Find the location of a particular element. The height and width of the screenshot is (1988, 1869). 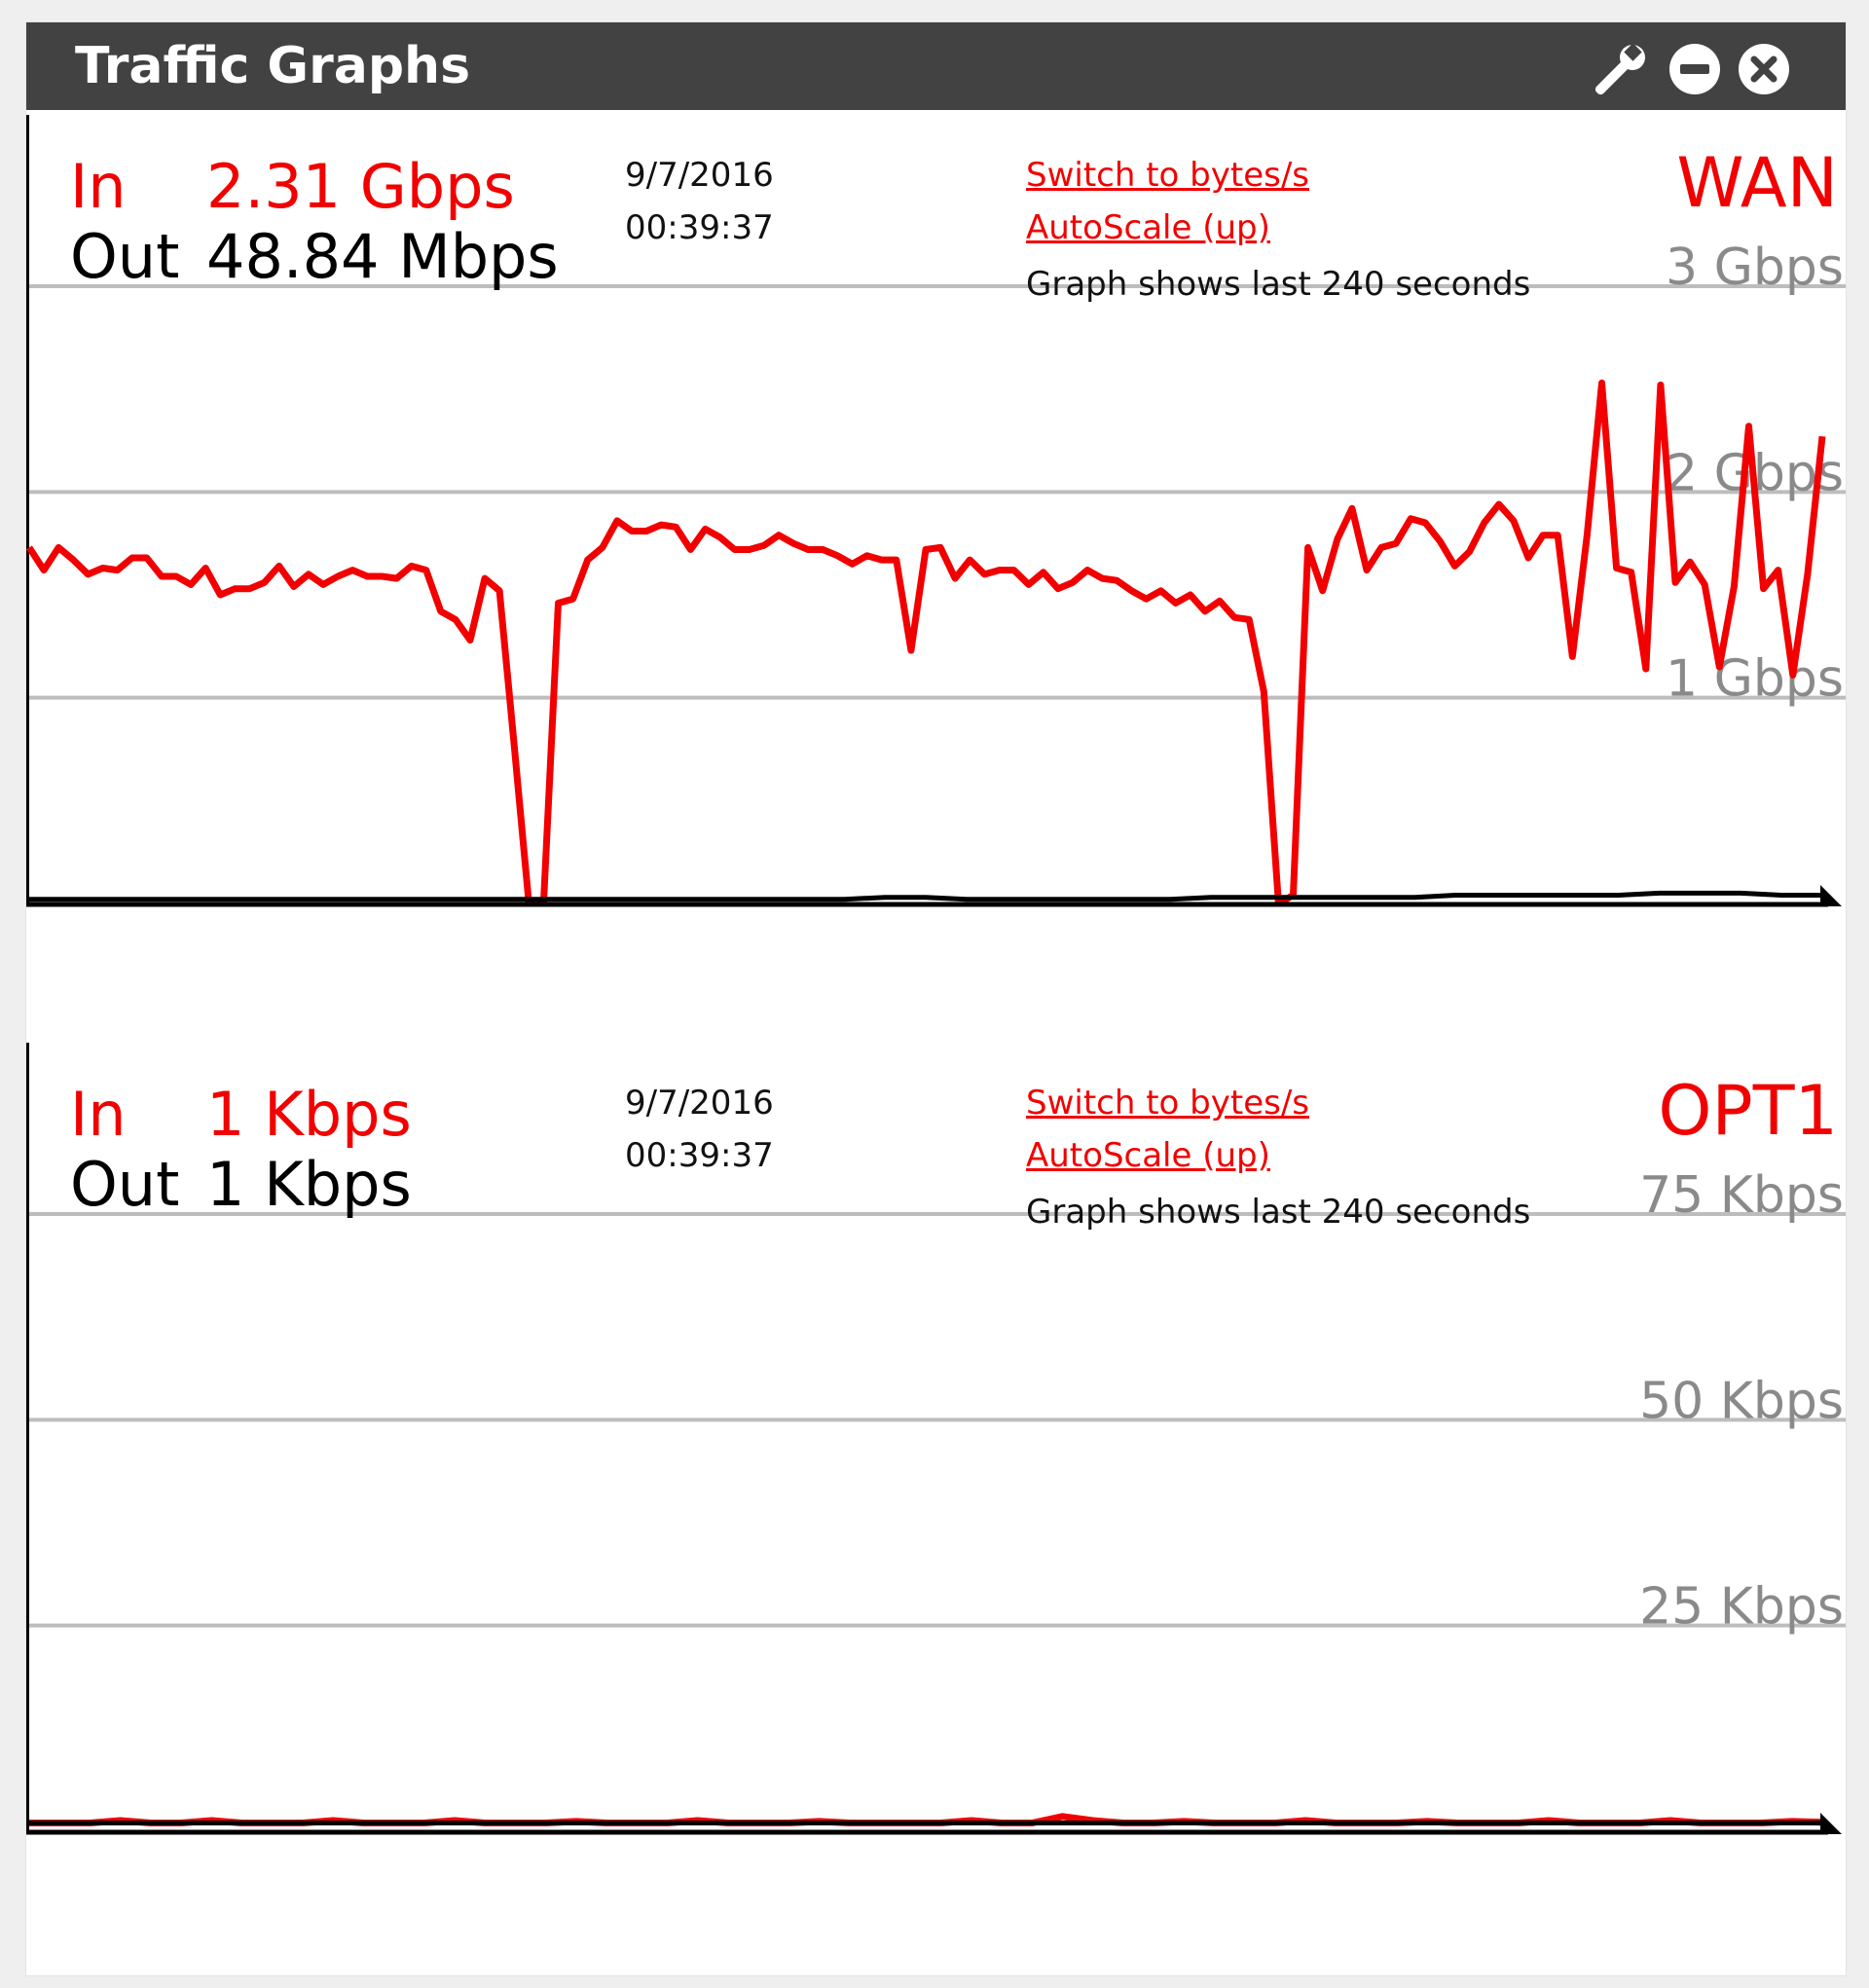

out-rate-value: 48.84 Mbps is located at coordinates (382, 256).